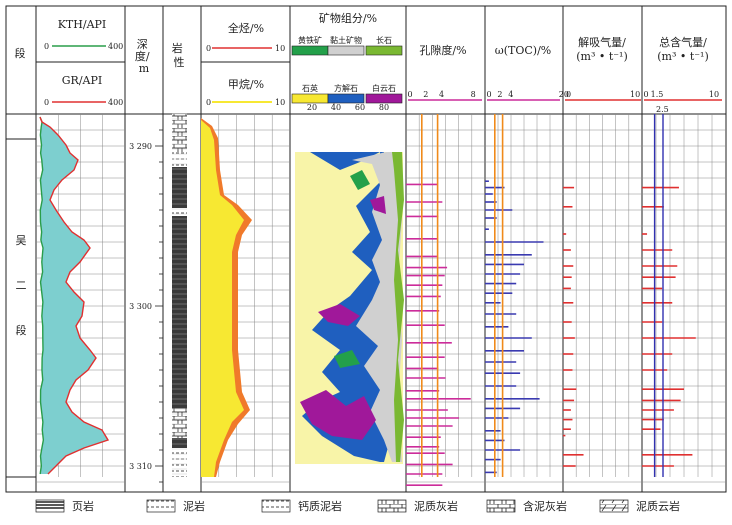 This screenshot has height=525, width=732. I want to click on porosity-tick: 0, so click(409, 94).